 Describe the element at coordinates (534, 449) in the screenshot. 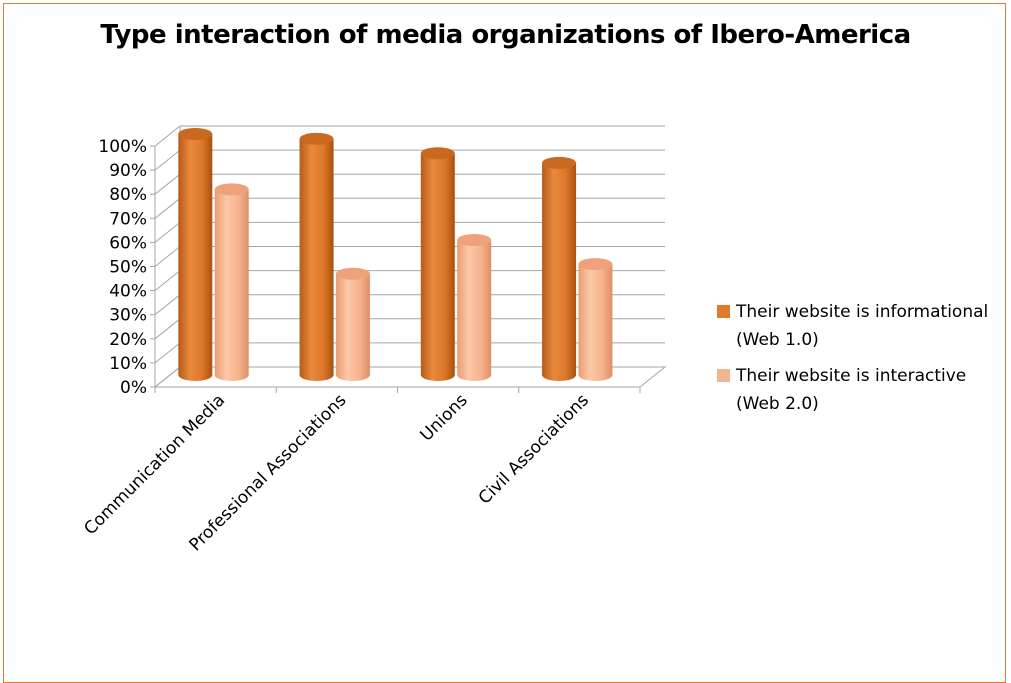

I see `x-category-label: Civil Associations` at that location.